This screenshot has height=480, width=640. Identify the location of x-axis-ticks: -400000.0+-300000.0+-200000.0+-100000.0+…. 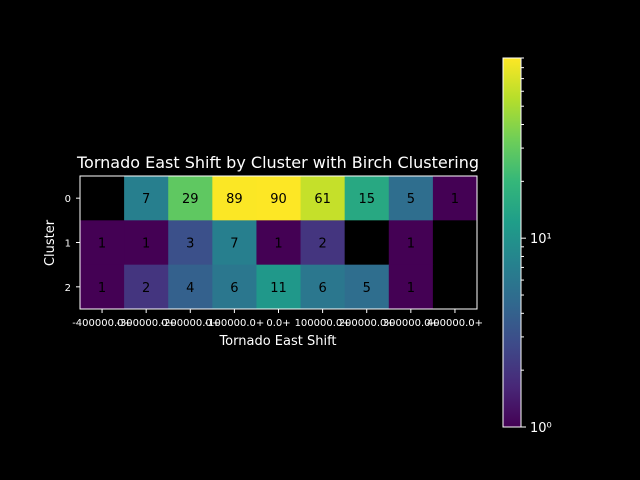
(277, 319).